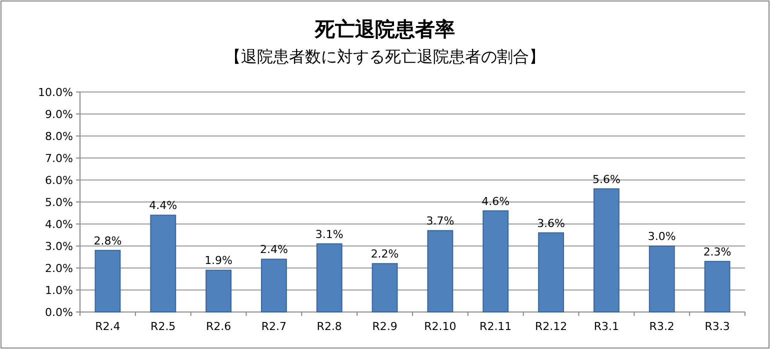 This screenshot has width=770, height=349. Describe the element at coordinates (384, 29) in the screenshot. I see `chart-title: 死亡退院患者率` at that location.